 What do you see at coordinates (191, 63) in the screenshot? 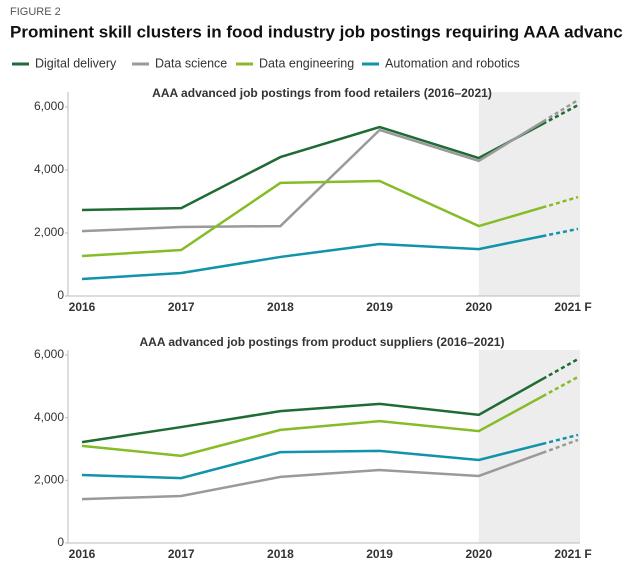
I see `legend-label: Data science` at bounding box center [191, 63].